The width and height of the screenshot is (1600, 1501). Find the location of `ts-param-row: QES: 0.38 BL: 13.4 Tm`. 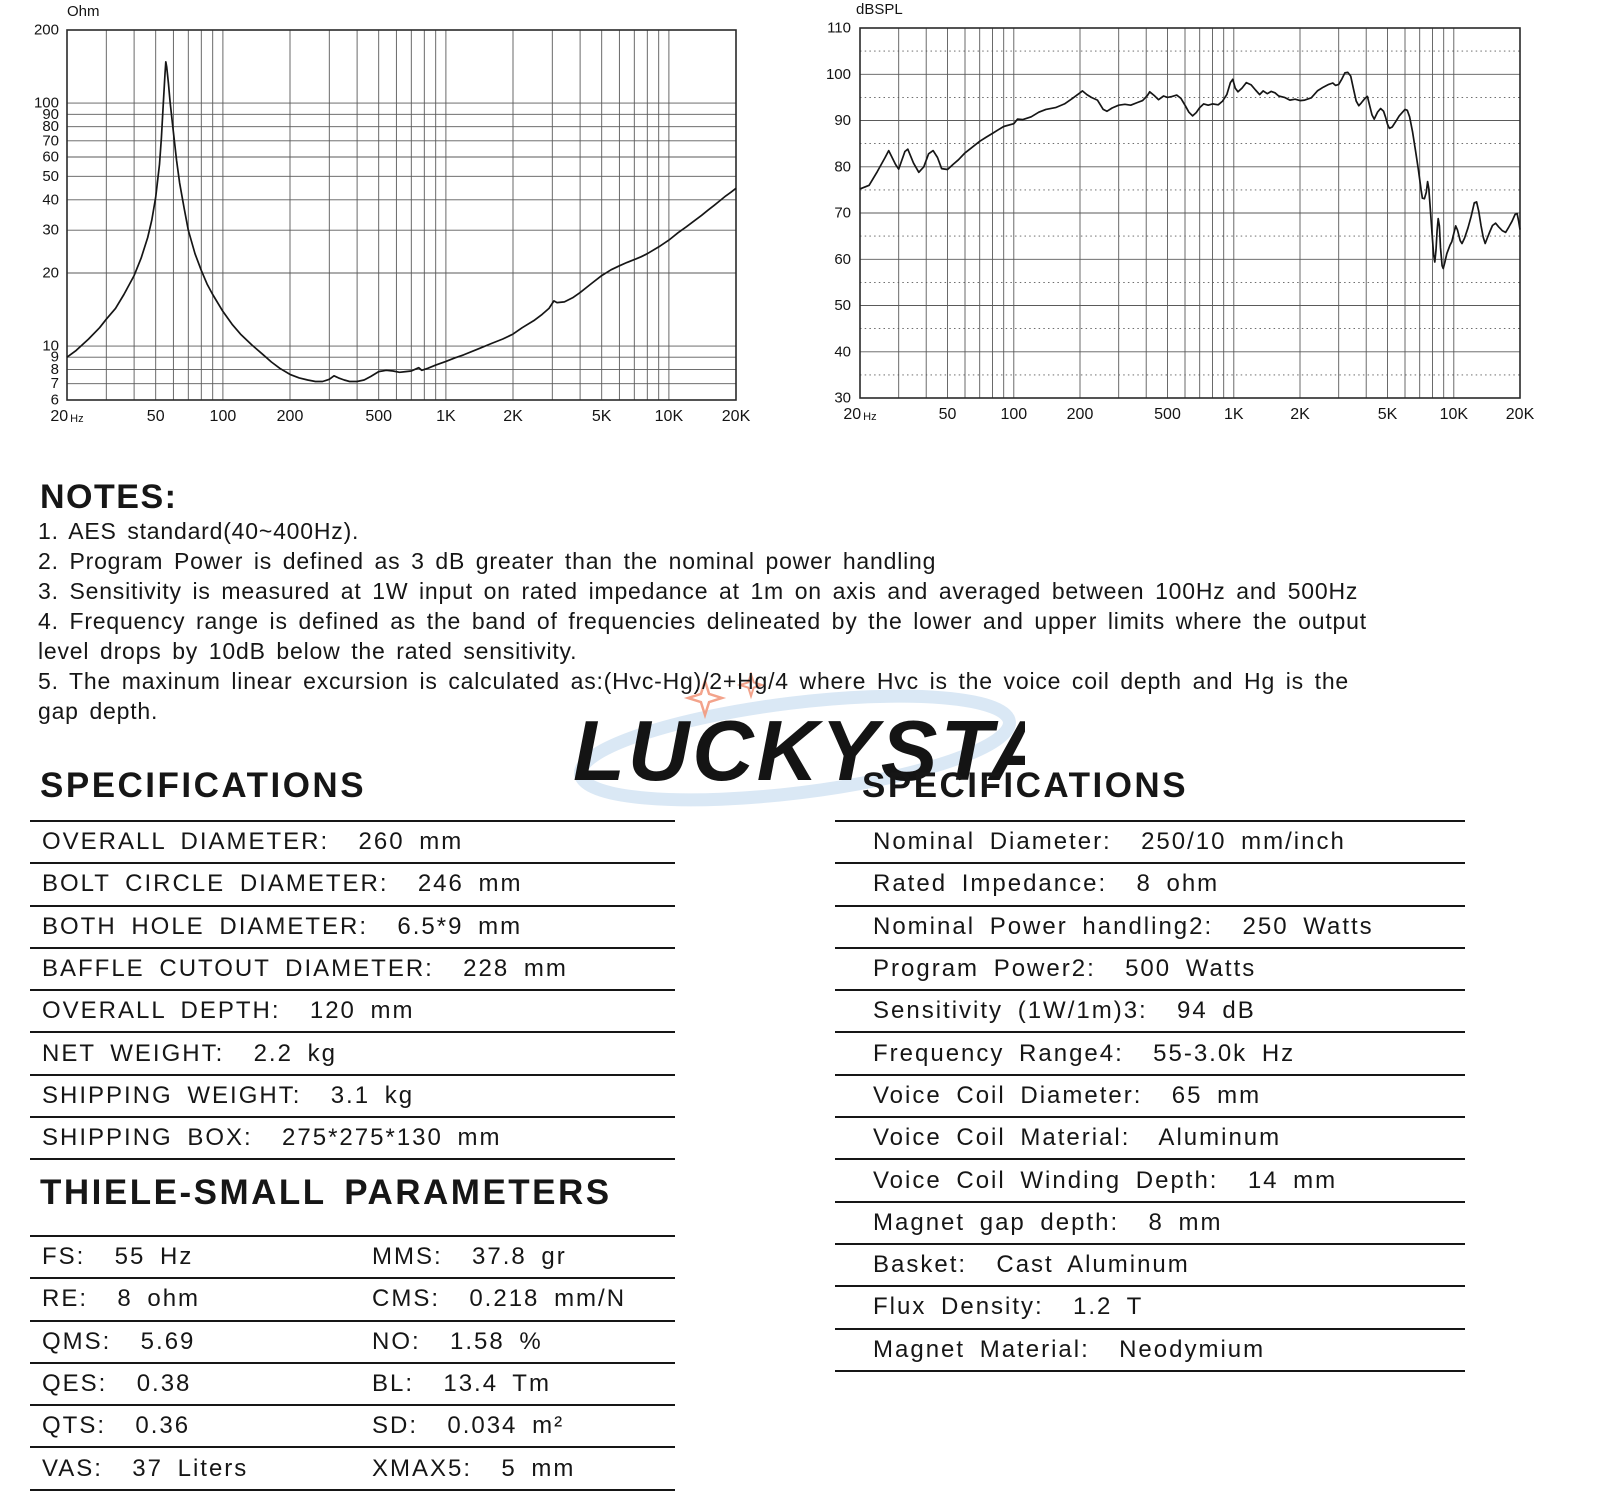

ts-param-row: QES: 0.38 BL: 13.4 Tm is located at coordinates (352, 1385).